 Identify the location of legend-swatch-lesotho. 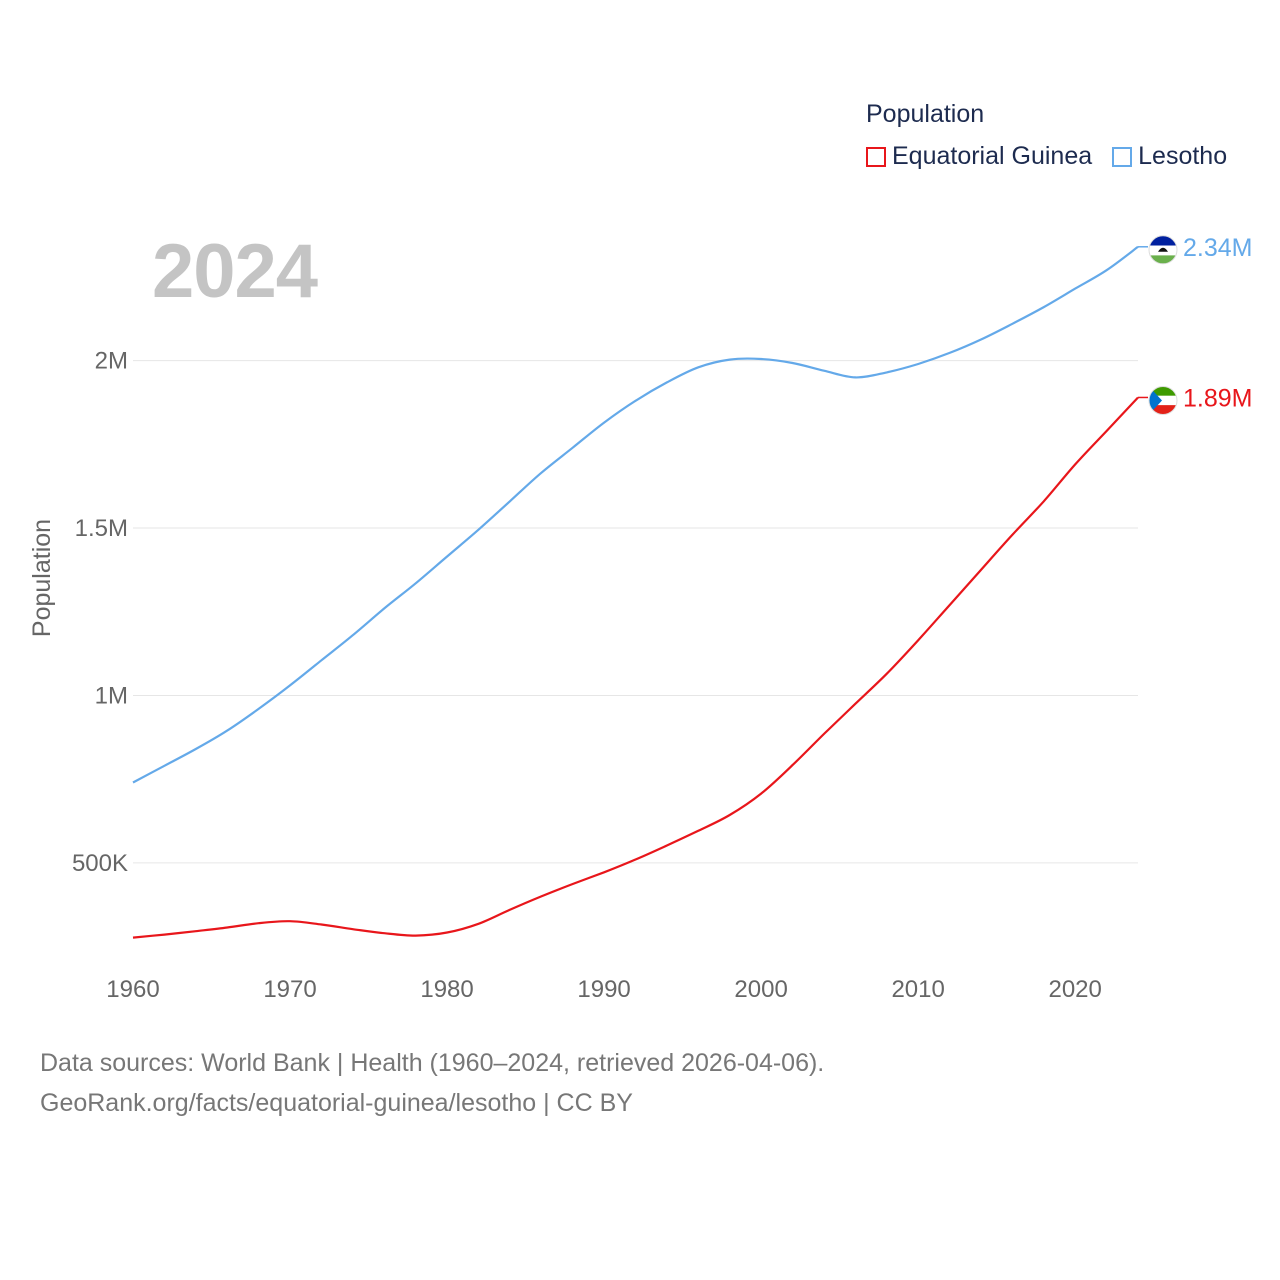
(1122, 156).